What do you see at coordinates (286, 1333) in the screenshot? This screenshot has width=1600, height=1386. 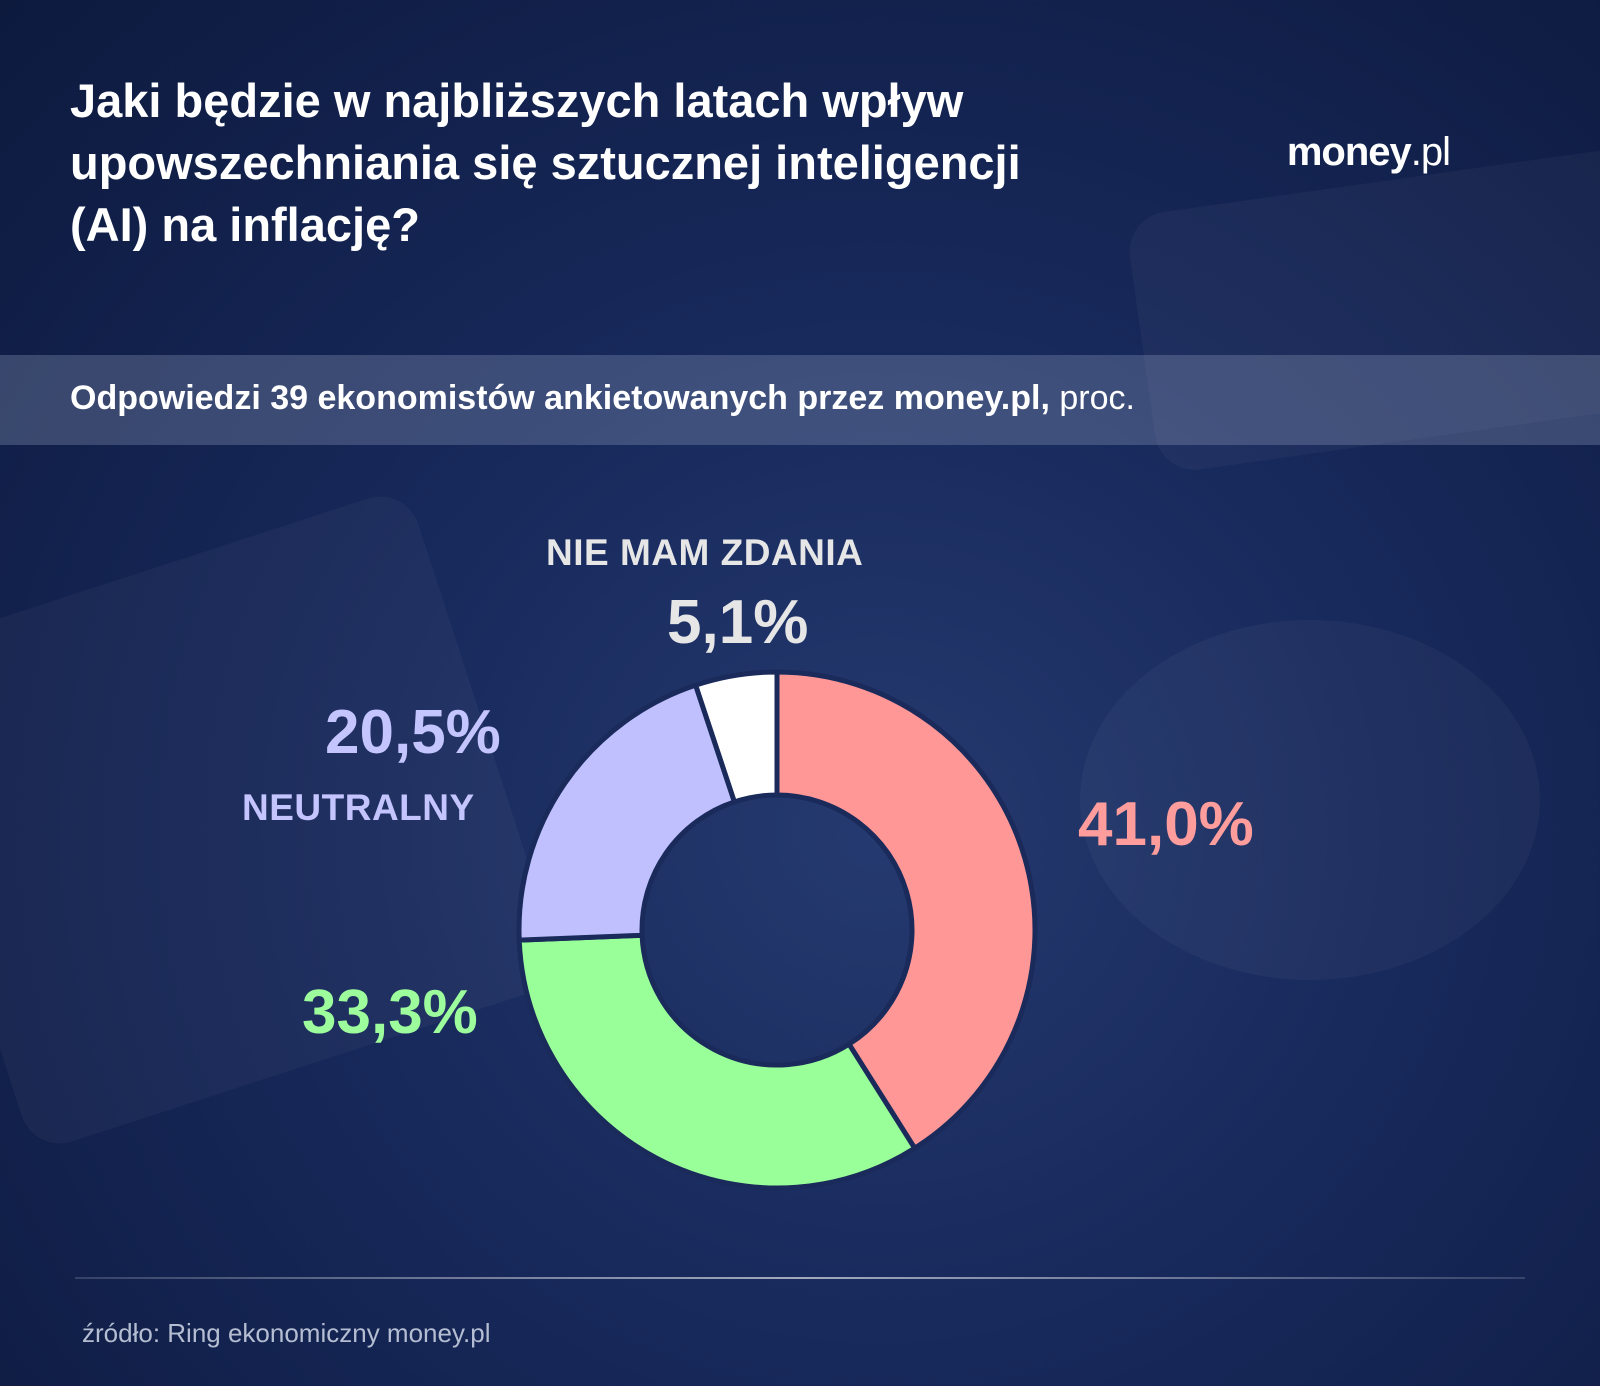 I see `source-note: źródło: Ring ekonomiczny money.pl` at bounding box center [286, 1333].